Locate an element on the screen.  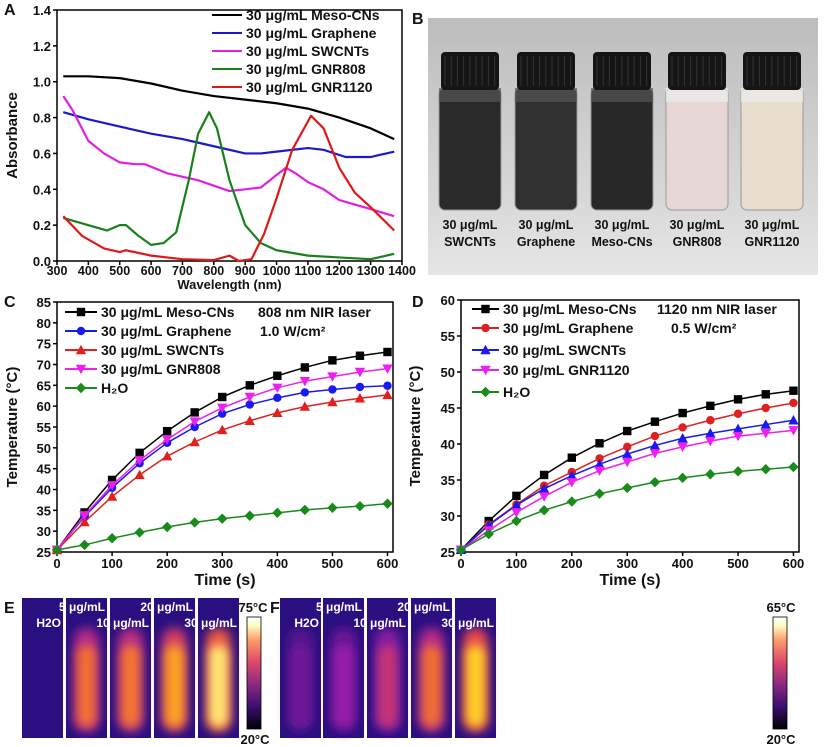
y-tick-label: 35 is located at coordinates (44, 510).